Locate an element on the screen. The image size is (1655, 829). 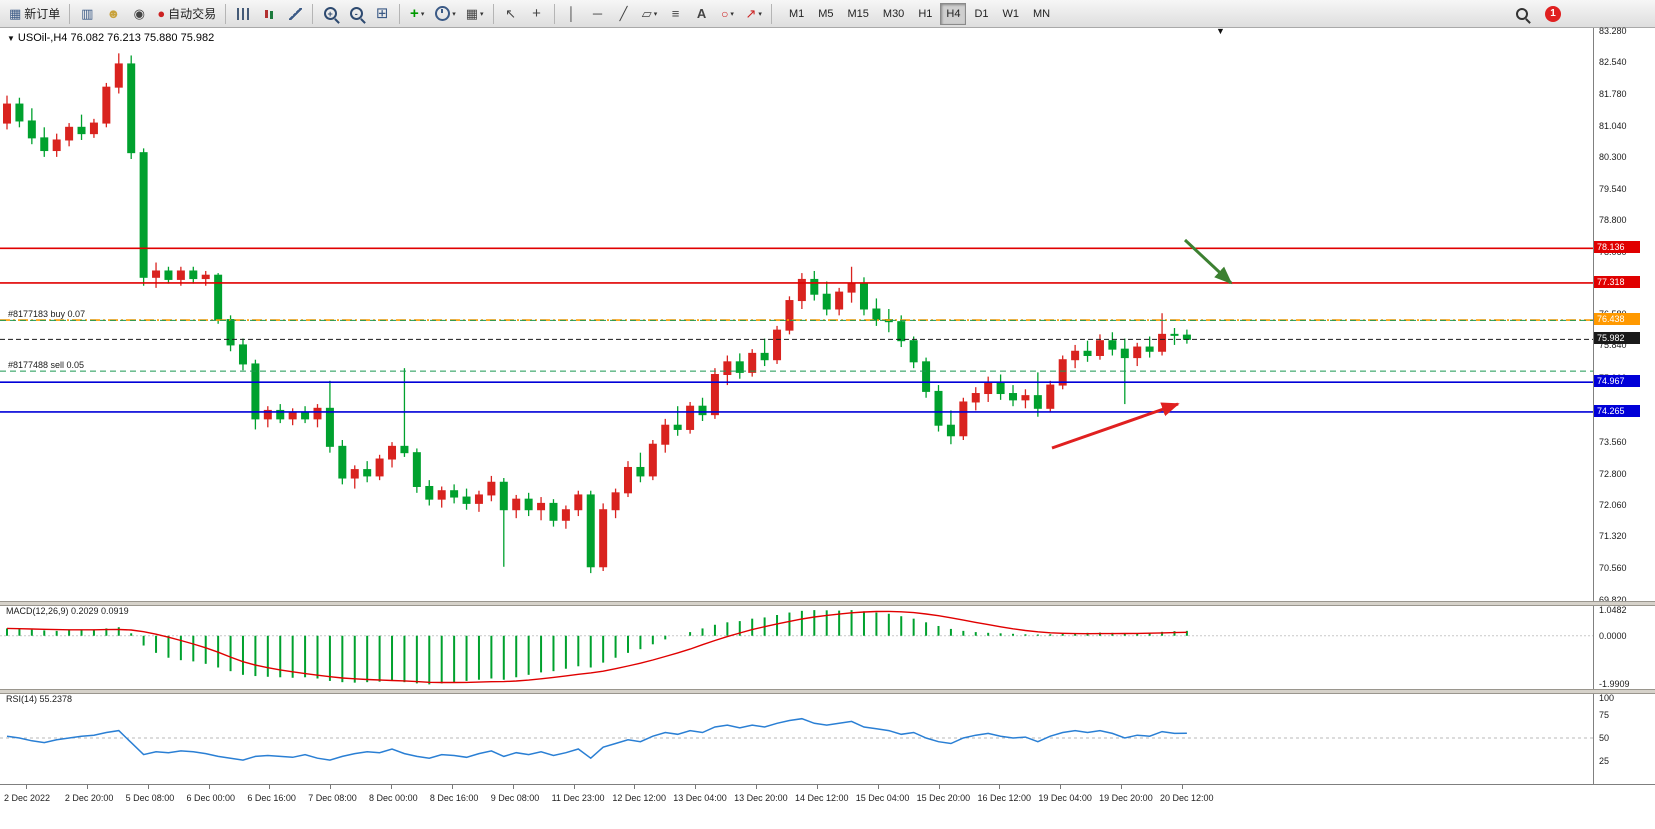
alerts-button: ◉ is located at coordinates (139, 14).